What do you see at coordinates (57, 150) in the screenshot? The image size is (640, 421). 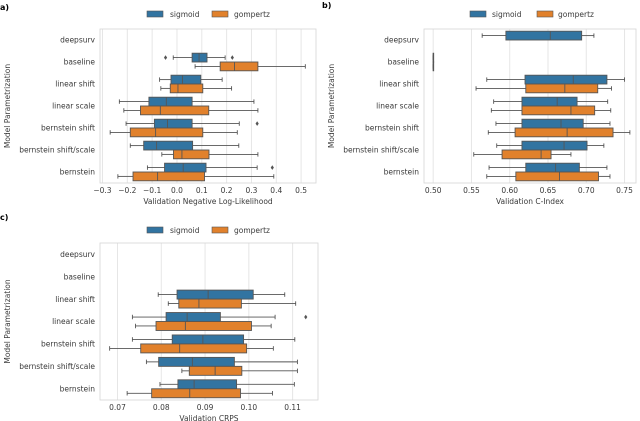 I see `y-category-label: bernstein shift/scale` at bounding box center [57, 150].